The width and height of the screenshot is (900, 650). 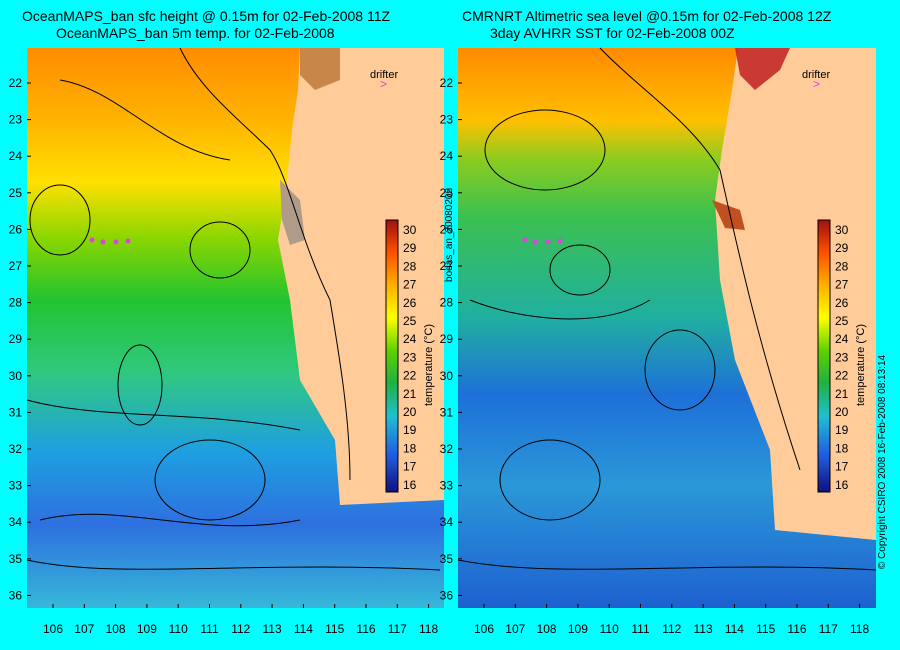 I want to click on left-land, so click(x=361, y=276).